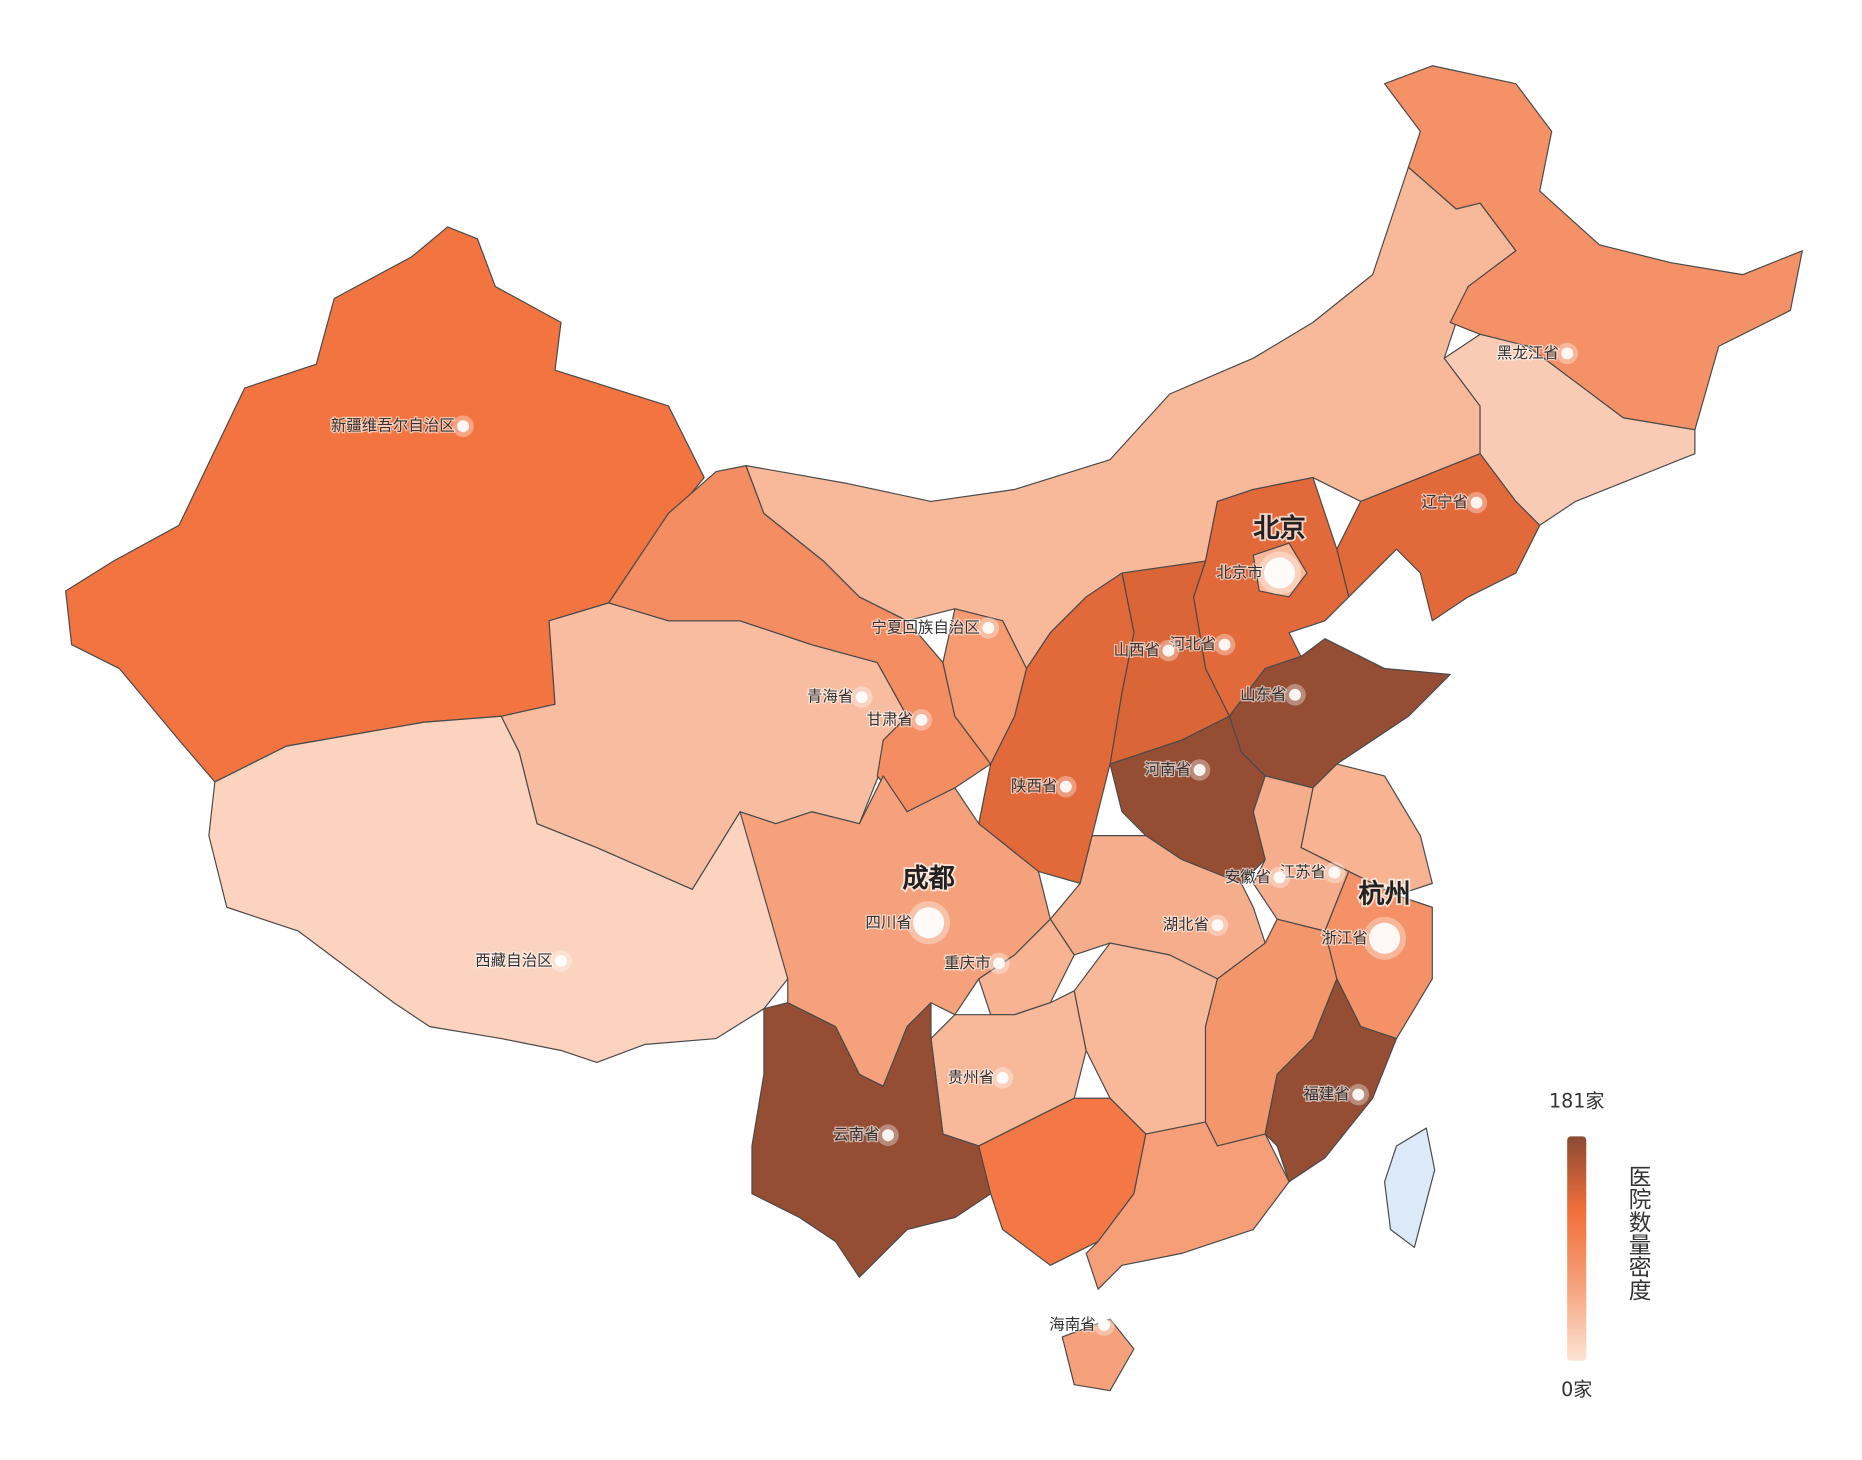 The width and height of the screenshot is (1862, 1460). I want to click on province-label: 安徽省, so click(1248, 877).